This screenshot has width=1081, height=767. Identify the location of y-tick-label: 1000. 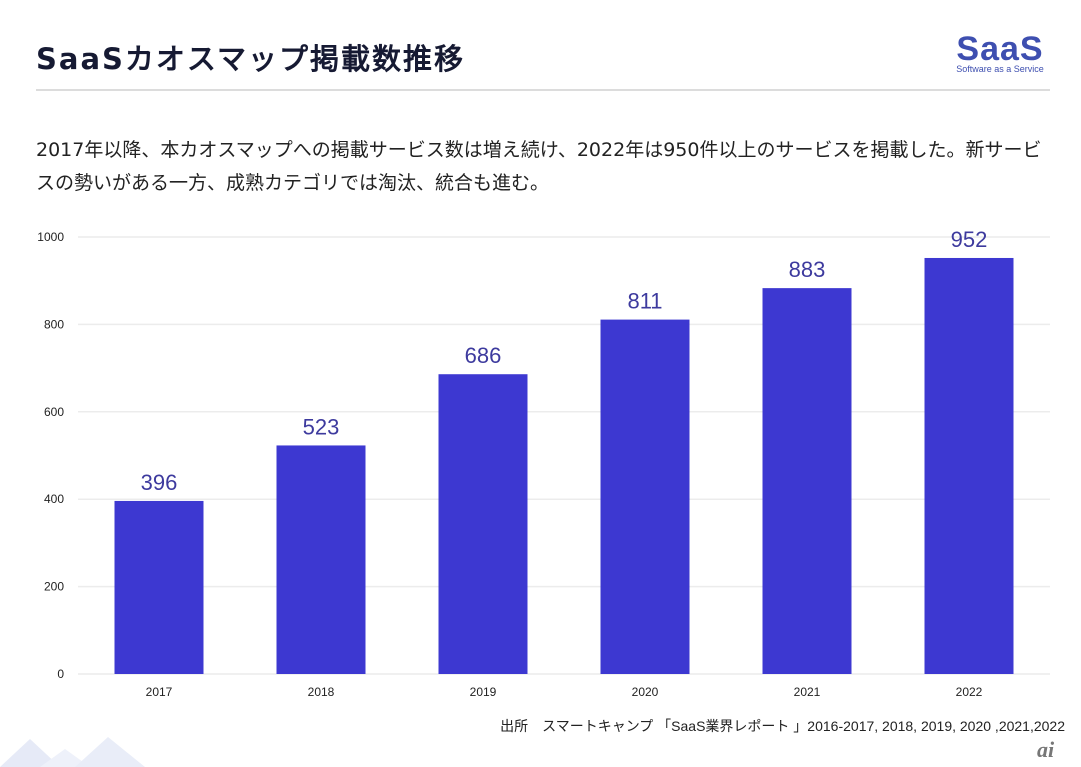
(50, 237).